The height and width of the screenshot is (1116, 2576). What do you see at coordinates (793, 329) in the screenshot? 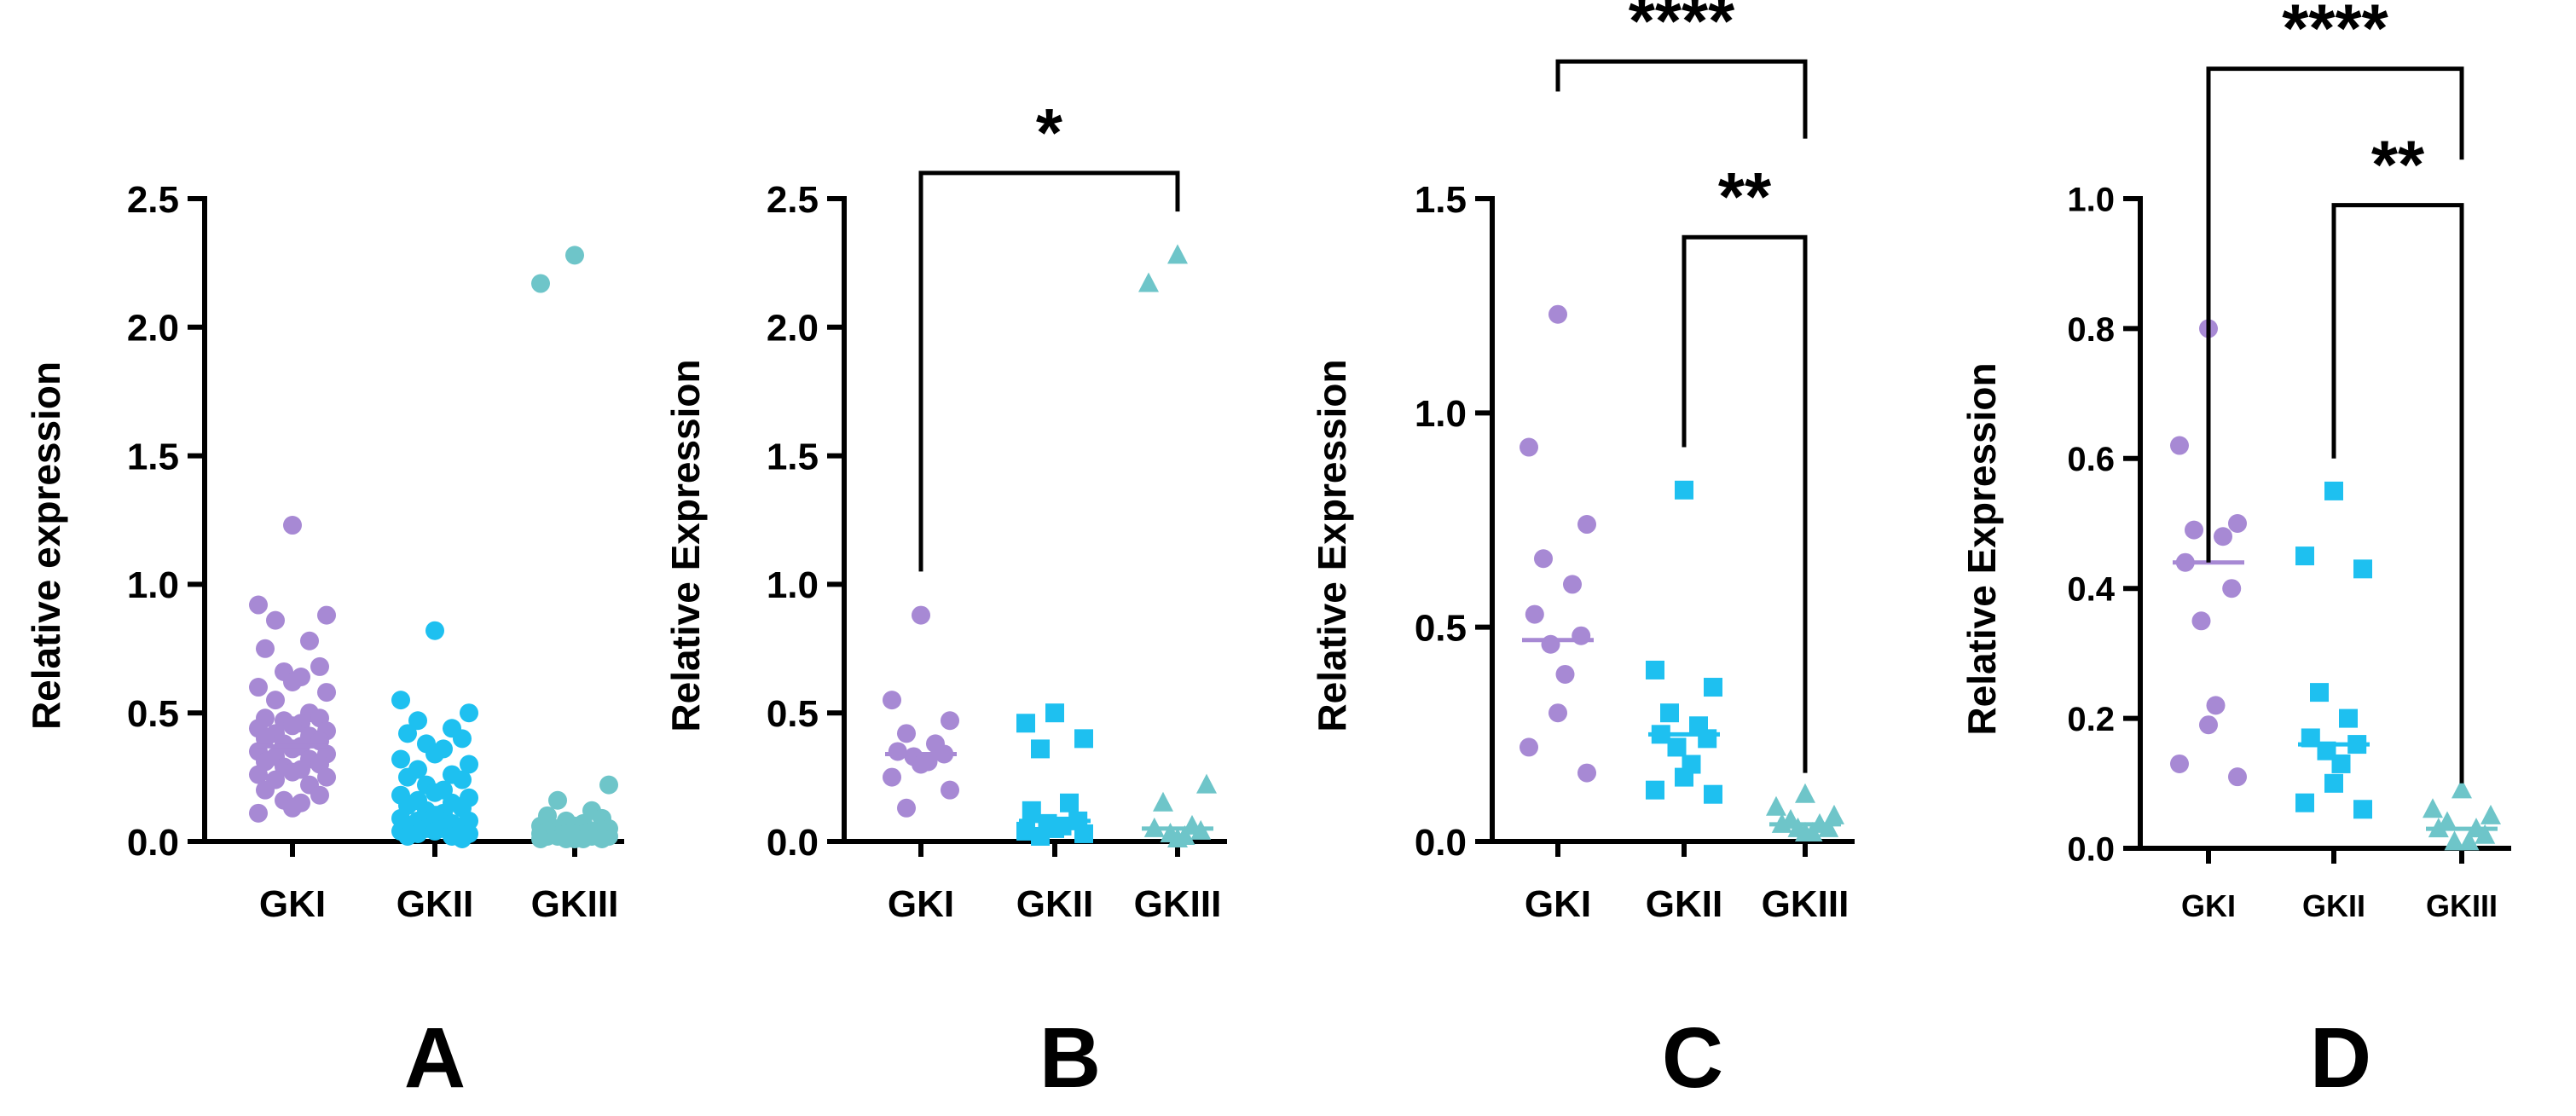
I see `y-tick-label: 2.0` at bounding box center [793, 329].